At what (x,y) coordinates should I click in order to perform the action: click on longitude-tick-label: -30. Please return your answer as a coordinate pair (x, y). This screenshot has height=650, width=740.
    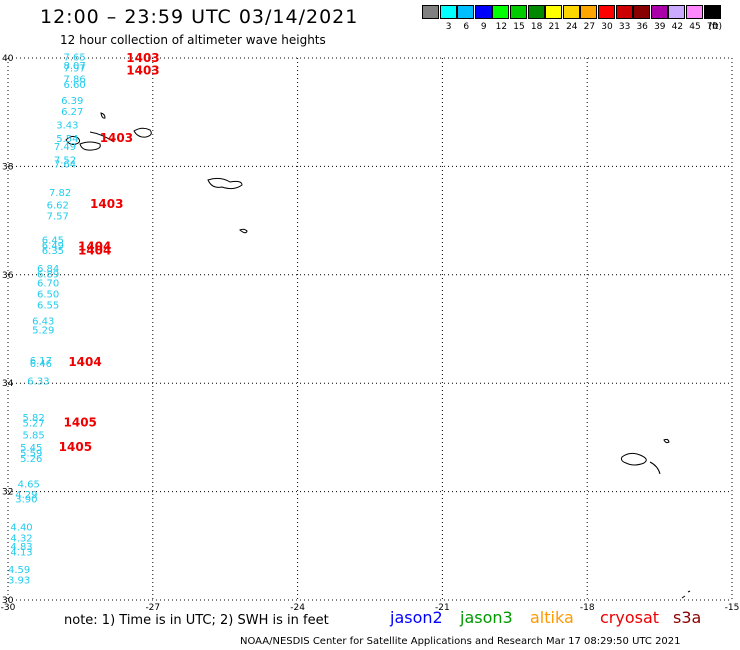
    Looking at the image, I should click on (8, 608).